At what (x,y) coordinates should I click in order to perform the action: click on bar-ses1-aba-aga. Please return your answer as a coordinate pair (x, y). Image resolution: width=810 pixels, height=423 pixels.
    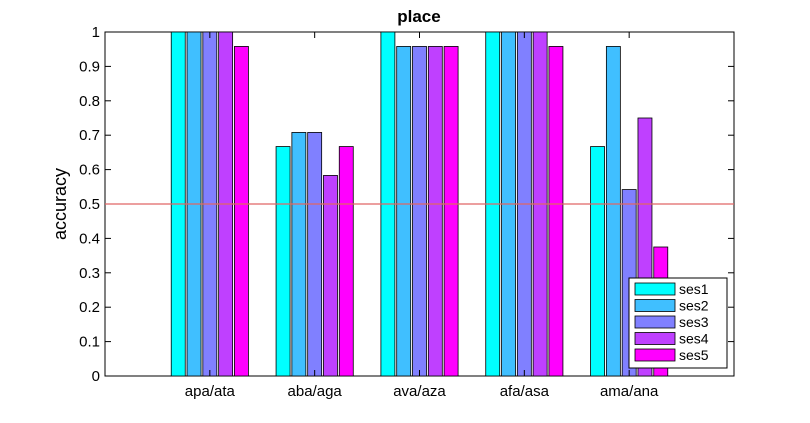
    Looking at the image, I should click on (283, 261).